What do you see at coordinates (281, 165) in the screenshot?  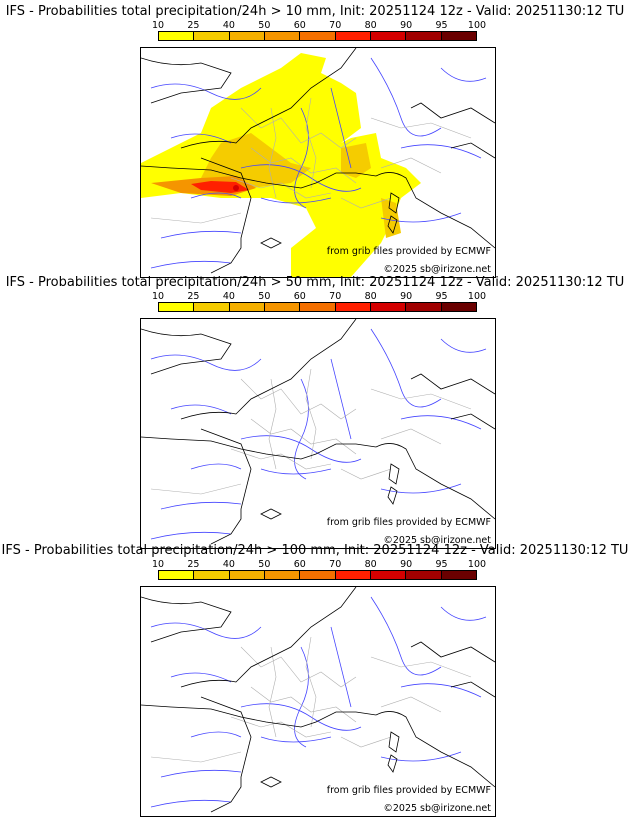 I see `precip-areas` at bounding box center [281, 165].